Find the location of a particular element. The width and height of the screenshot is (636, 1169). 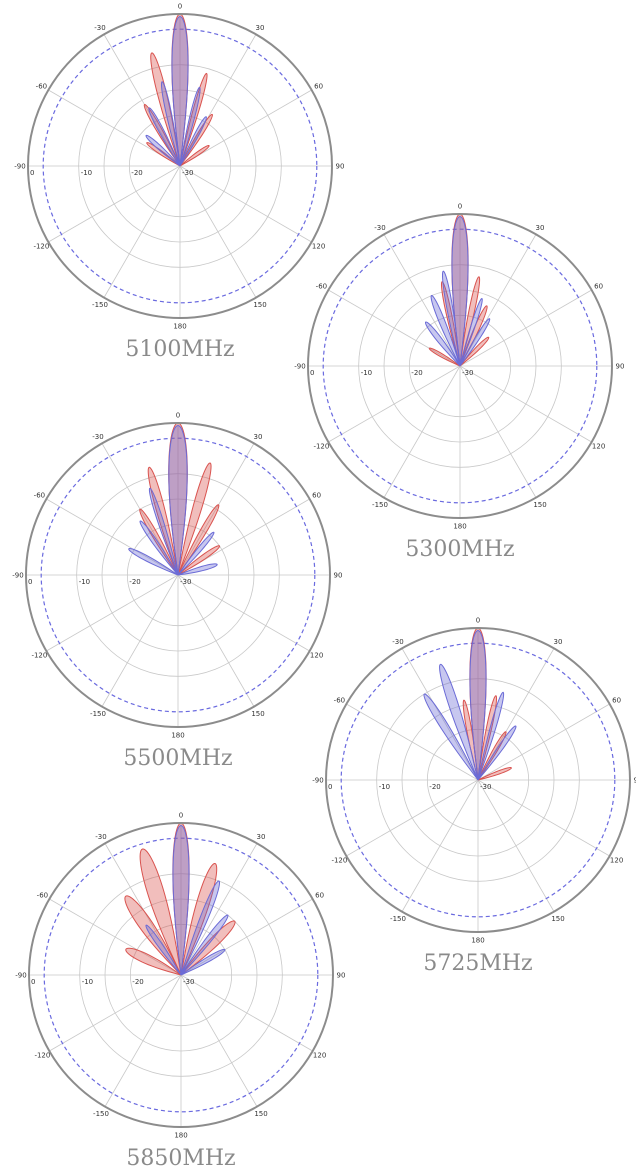

chart-title: 5300MHz is located at coordinates (459, 549).